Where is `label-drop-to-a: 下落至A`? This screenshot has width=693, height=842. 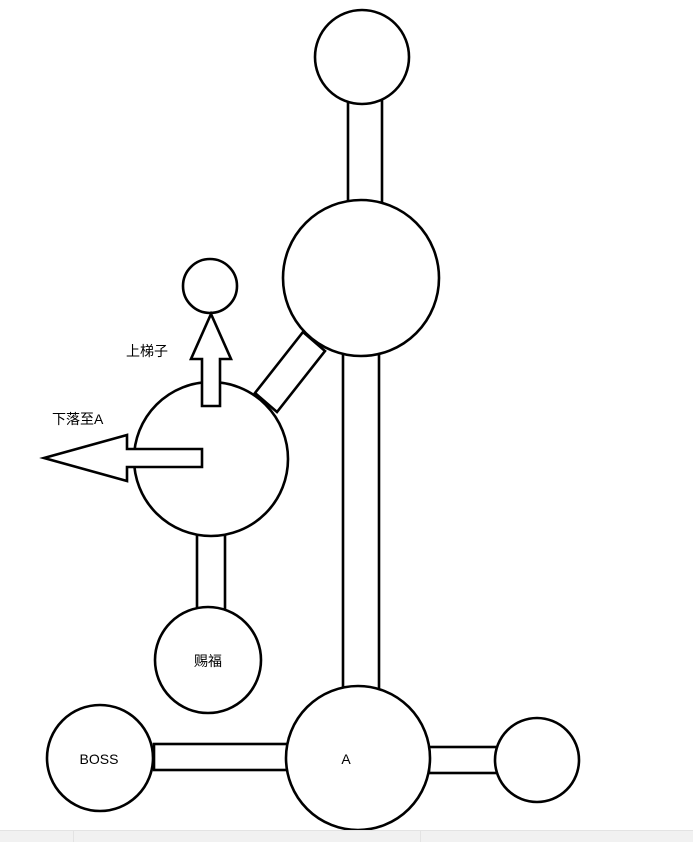 label-drop-to-a: 下落至A is located at coordinates (78, 419).